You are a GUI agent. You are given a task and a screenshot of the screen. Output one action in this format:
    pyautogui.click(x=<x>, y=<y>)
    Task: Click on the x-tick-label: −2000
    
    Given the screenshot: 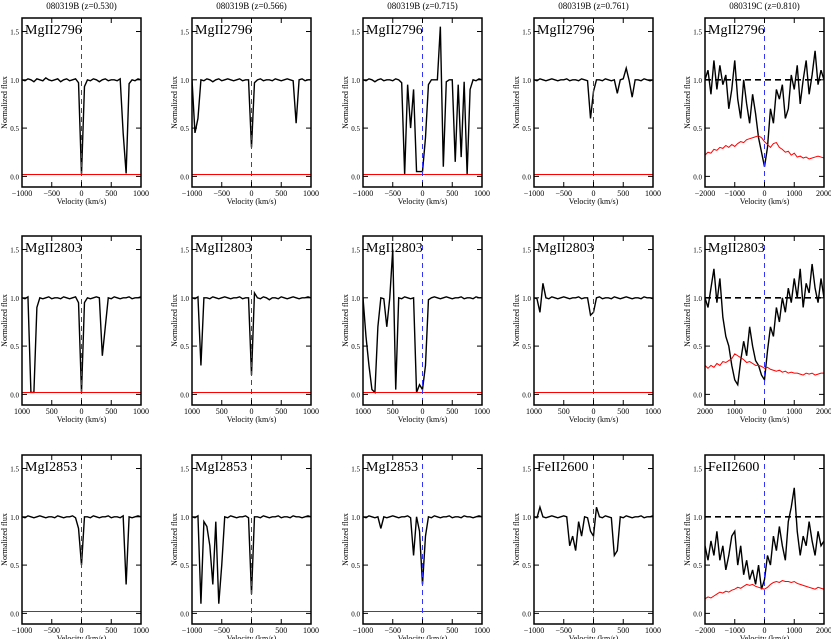 What is the action you would take?
    pyautogui.click(x=705, y=193)
    